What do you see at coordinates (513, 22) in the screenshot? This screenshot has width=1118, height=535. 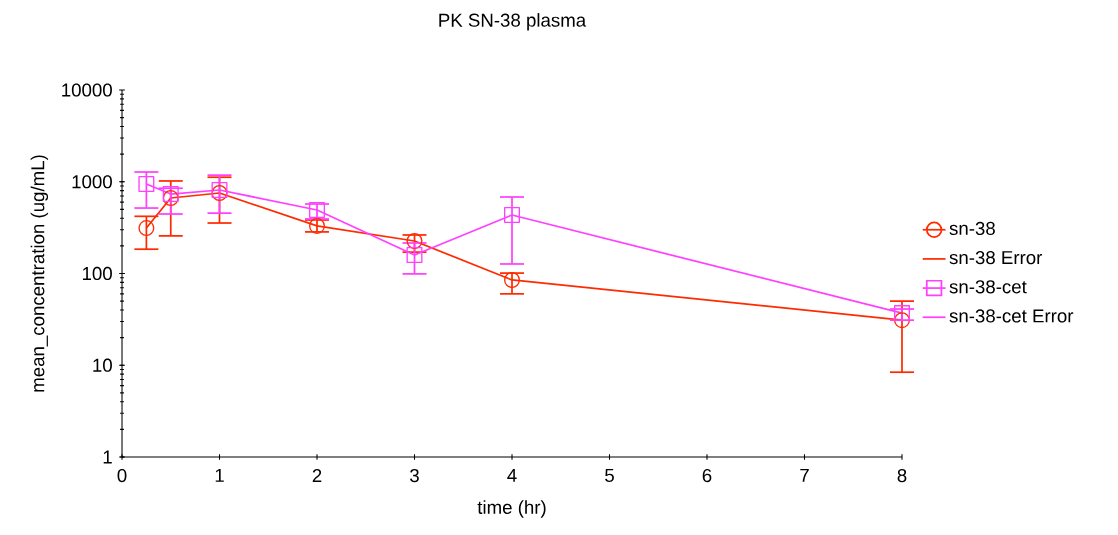 I see `chart-title: PK SN-38 plasma` at bounding box center [513, 22].